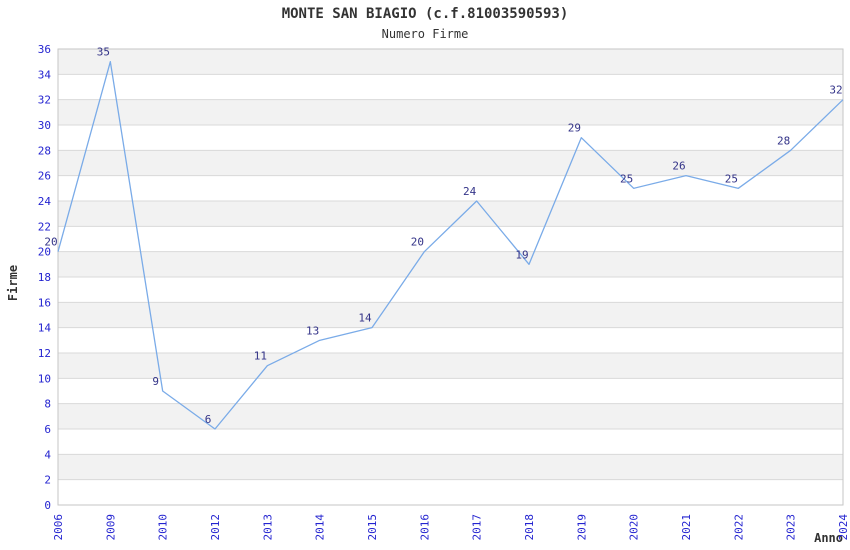 This screenshot has width=850, height=550. I want to click on chart-title: MONTE SAN BIAGIO (c.f.81003590593), so click(425, 14).